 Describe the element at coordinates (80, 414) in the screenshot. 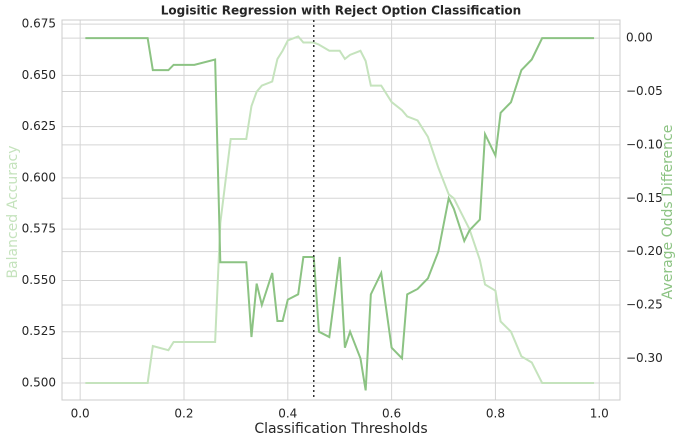

I see `x-tick-label: 0.0` at that location.